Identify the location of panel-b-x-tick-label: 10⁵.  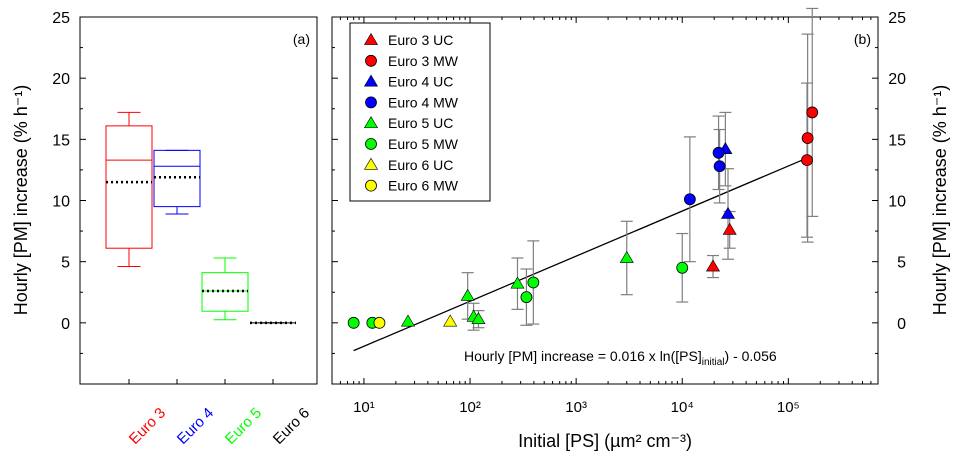
(788, 407).